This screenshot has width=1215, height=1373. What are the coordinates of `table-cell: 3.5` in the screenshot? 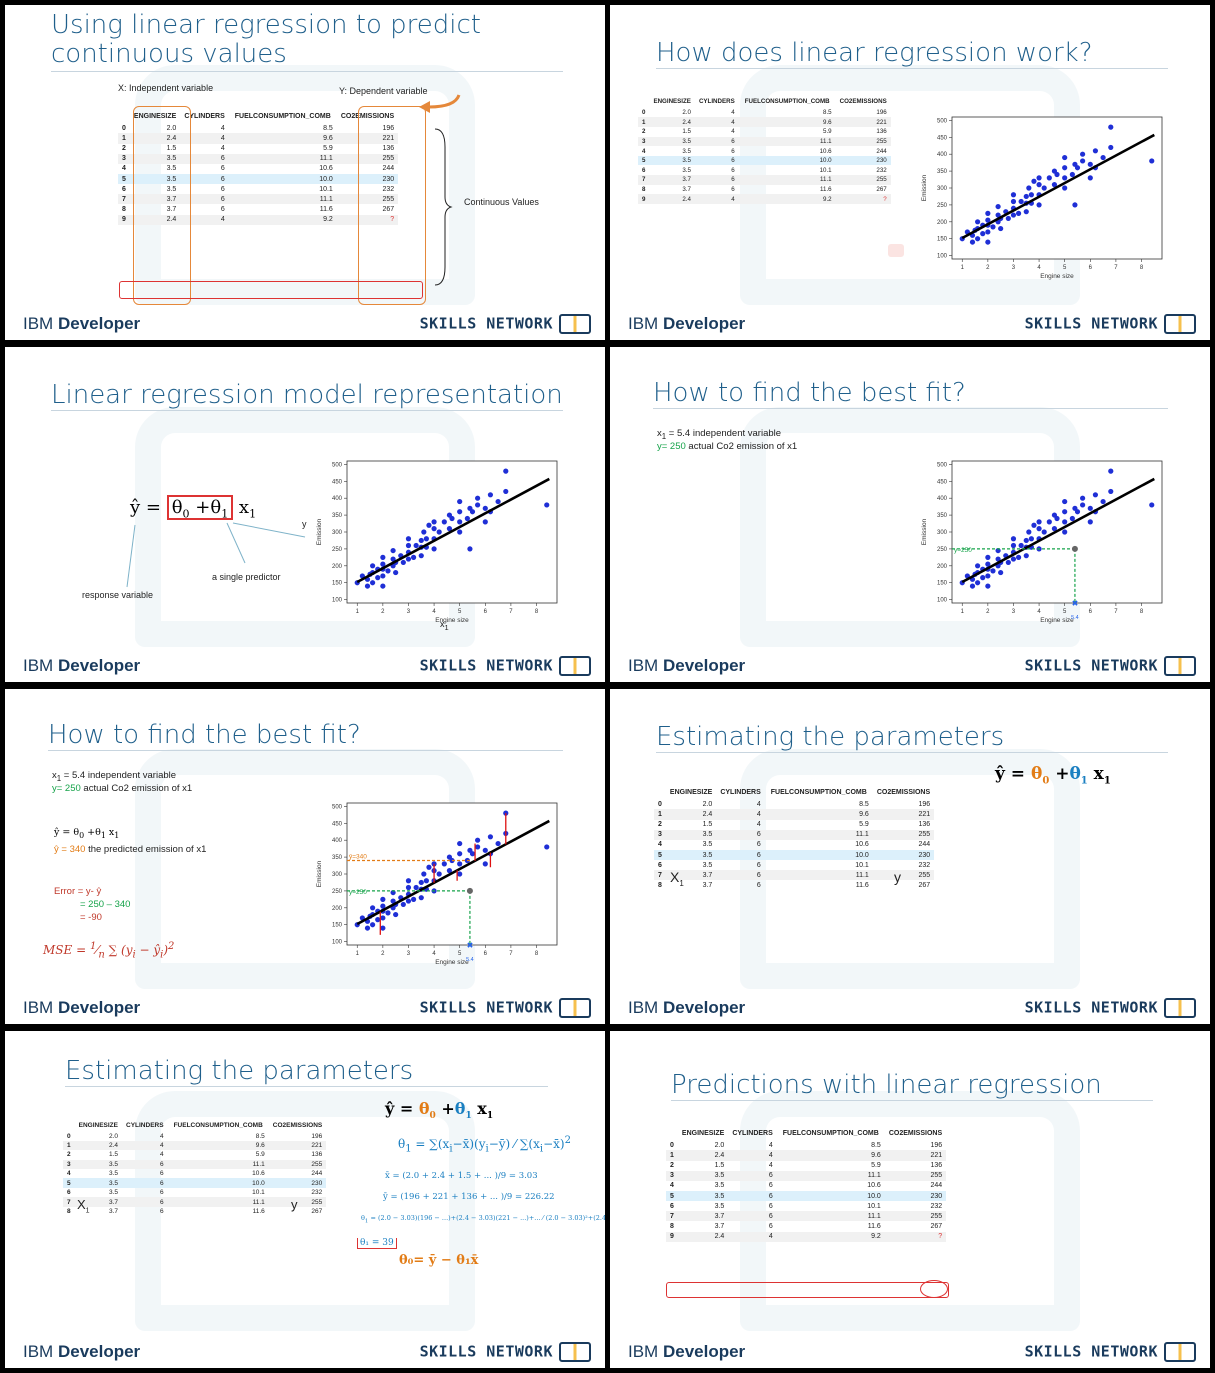 It's located at (672, 160).